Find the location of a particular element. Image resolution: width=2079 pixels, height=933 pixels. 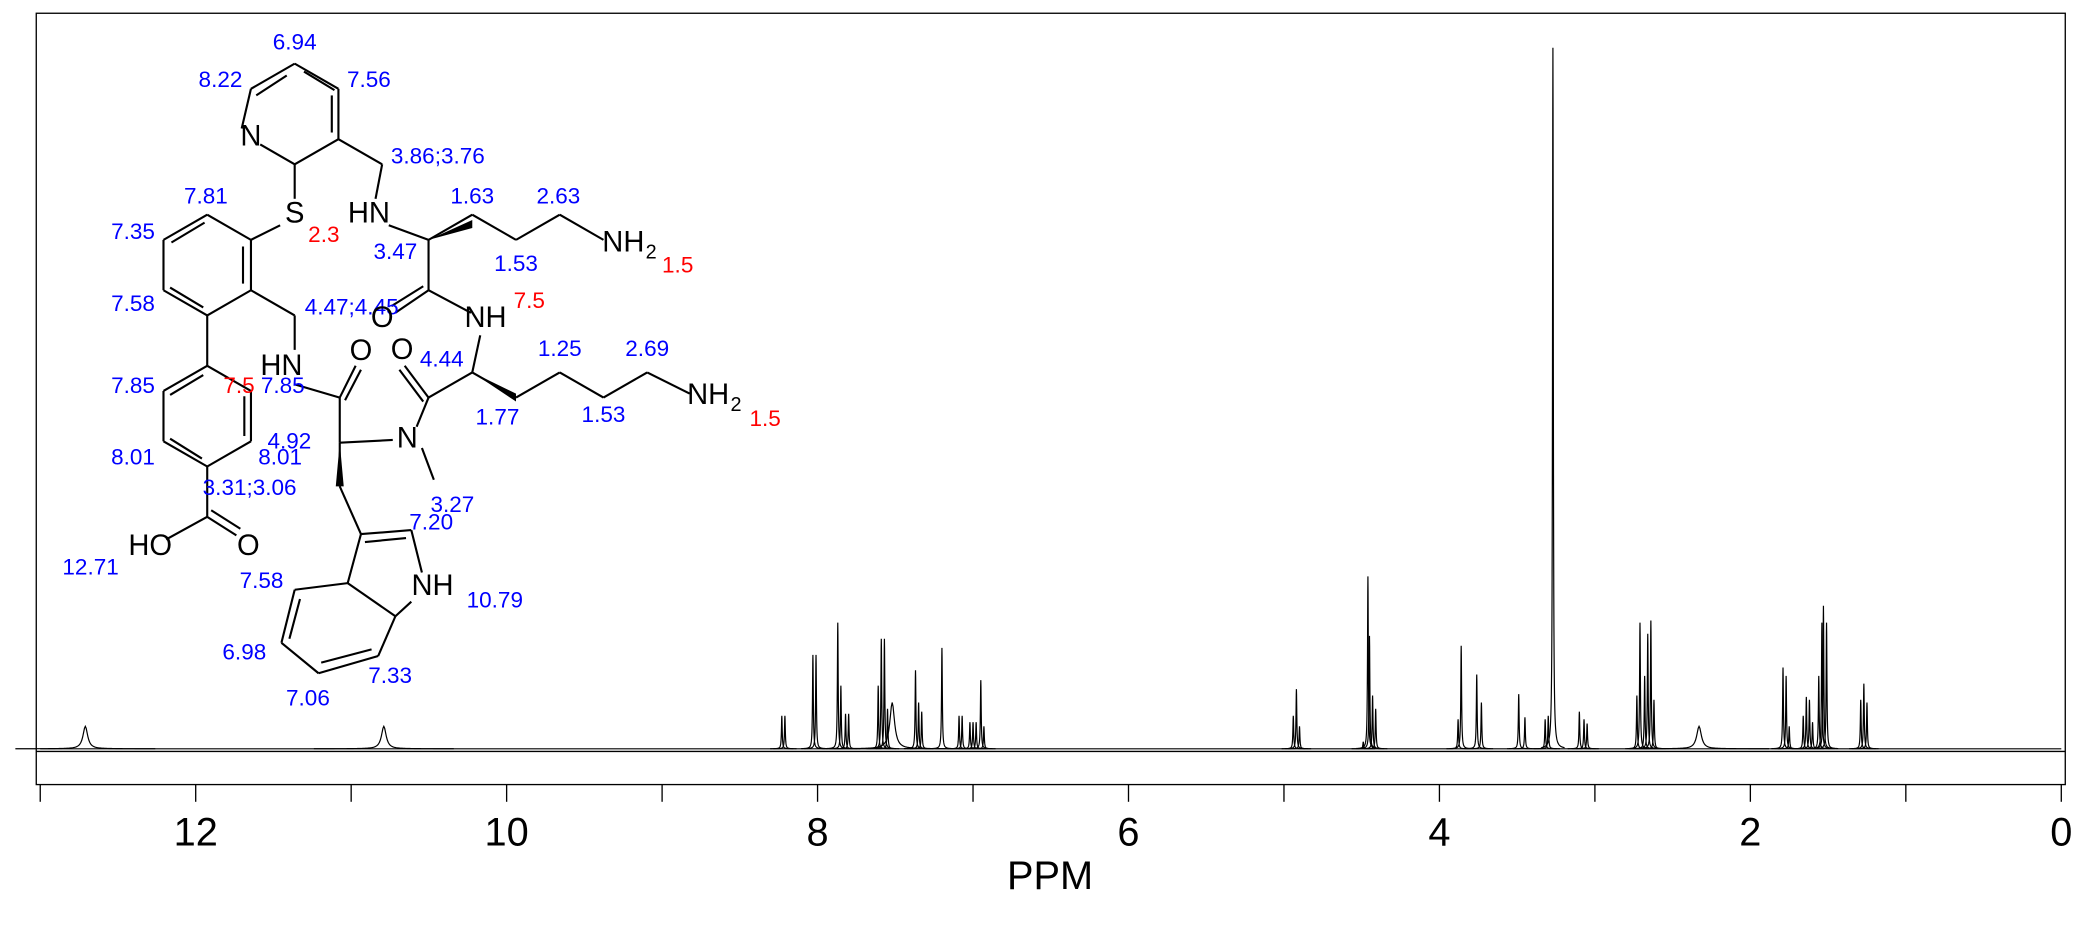

shift-label: 7.58 is located at coordinates (133, 303).